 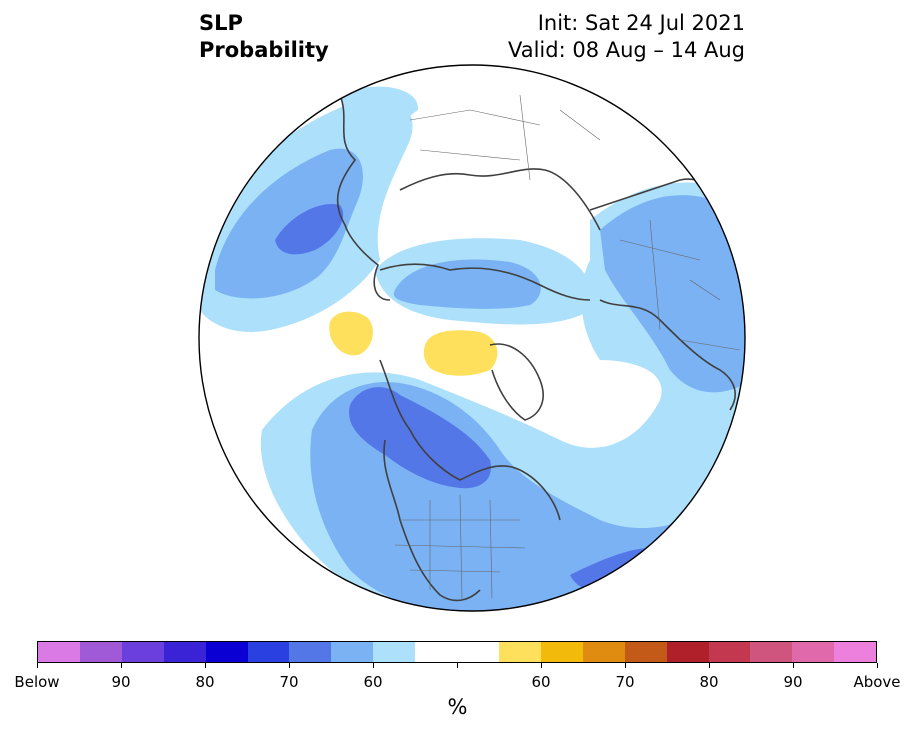 What do you see at coordinates (877, 682) in the screenshot?
I see `colorbar-label: Above` at bounding box center [877, 682].